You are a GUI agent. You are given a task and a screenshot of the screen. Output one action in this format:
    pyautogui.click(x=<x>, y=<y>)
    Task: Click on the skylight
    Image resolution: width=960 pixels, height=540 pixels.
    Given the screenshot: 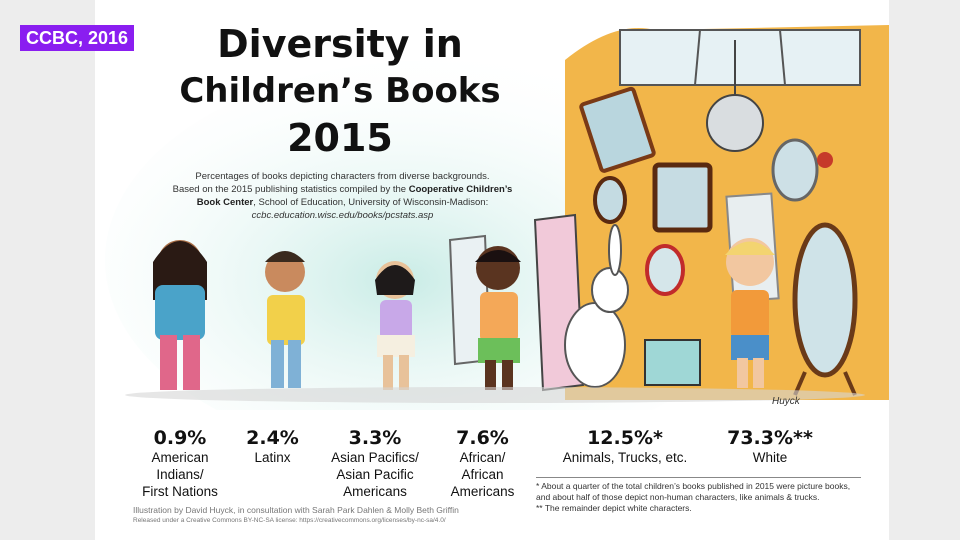 What is the action you would take?
    pyautogui.click(x=740, y=57)
    